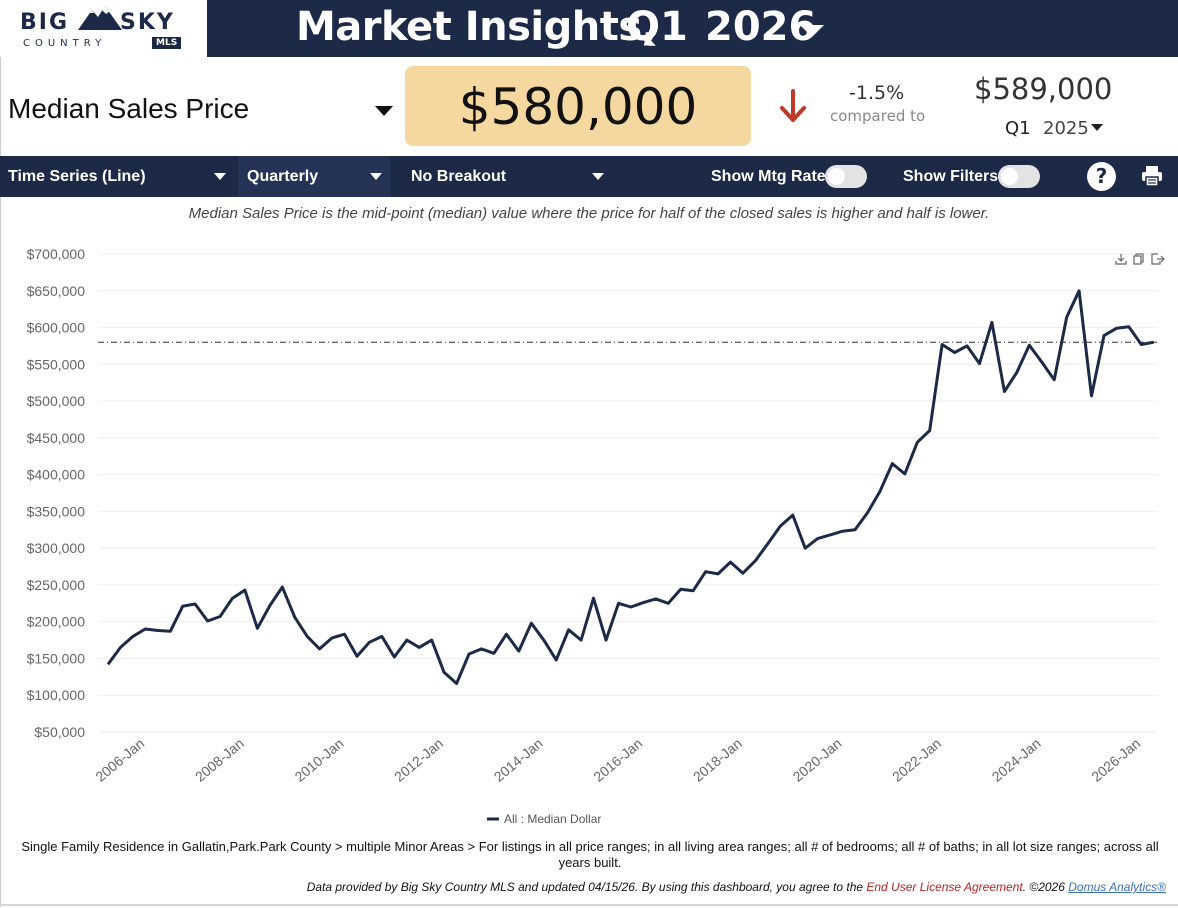  What do you see at coordinates (846, 176) in the screenshot?
I see `mtg-rate-toggle` at bounding box center [846, 176].